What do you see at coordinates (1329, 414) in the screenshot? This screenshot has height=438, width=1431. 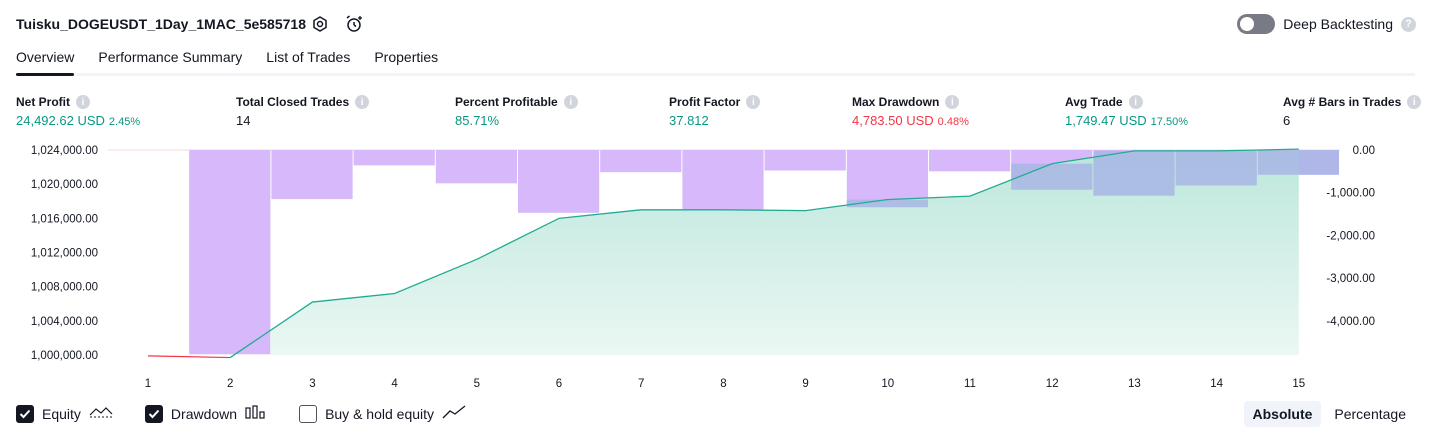 I see `value-mode-switch: Absolute Percentage` at bounding box center [1329, 414].